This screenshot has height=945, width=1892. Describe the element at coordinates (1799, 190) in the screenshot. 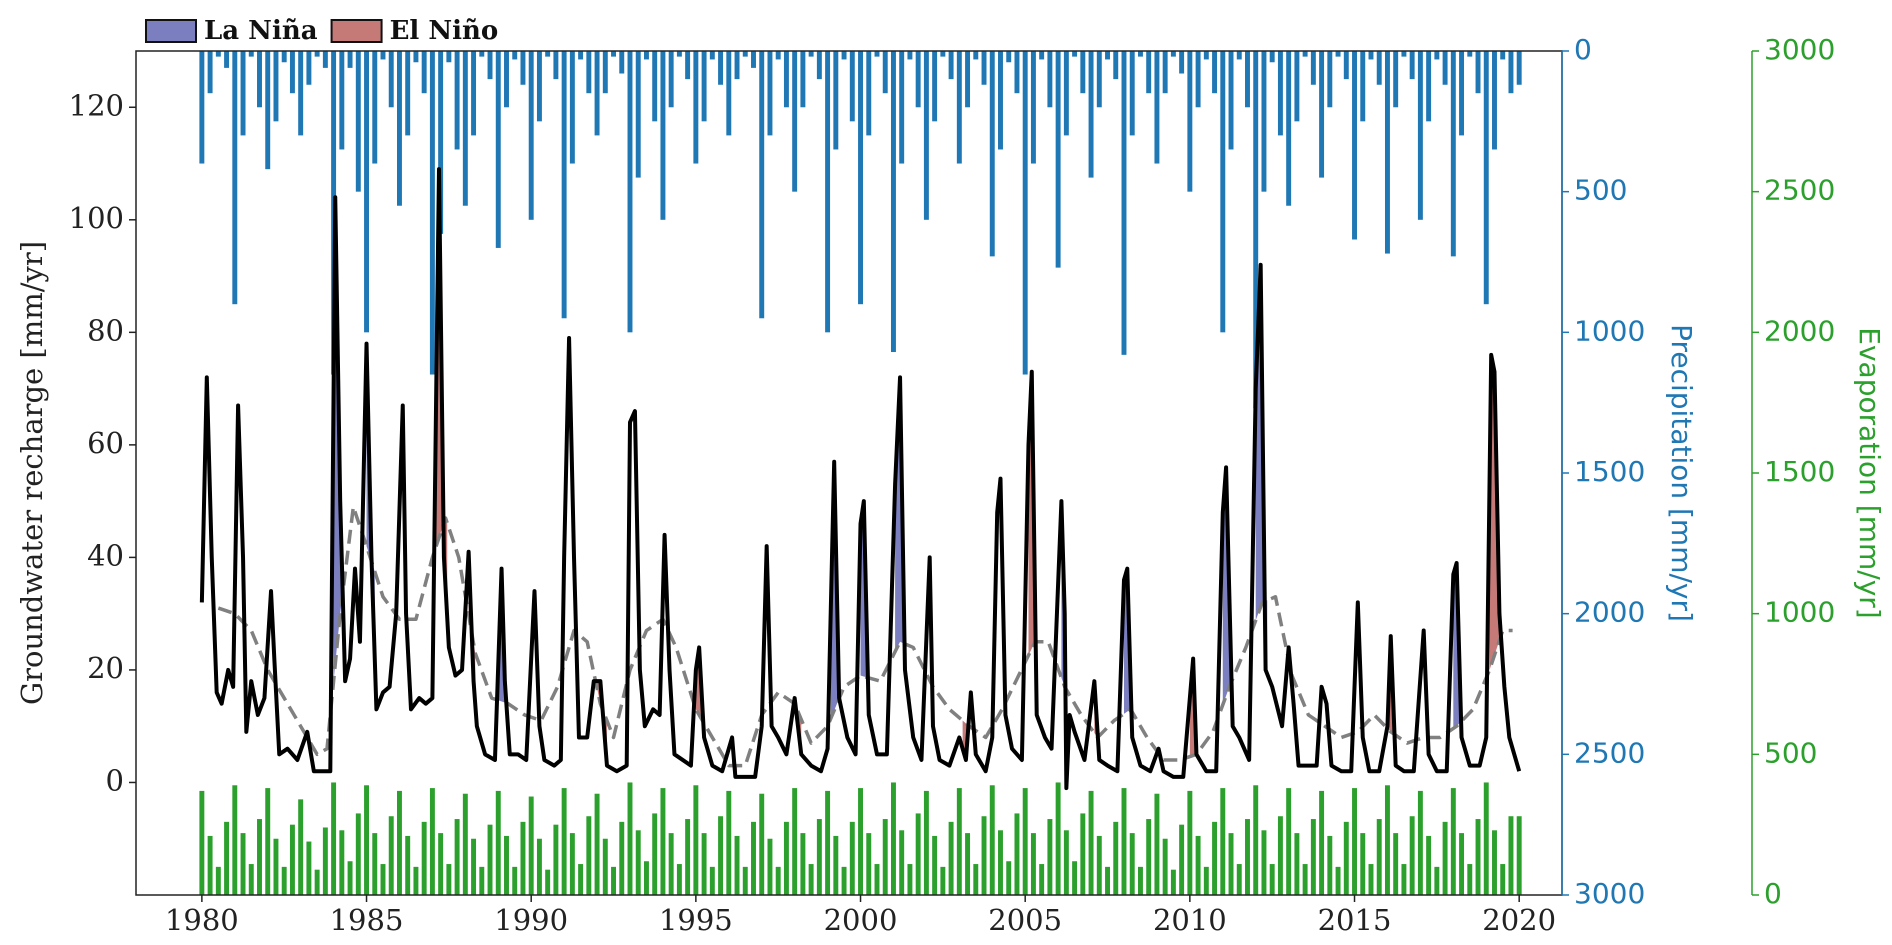

I see `y3-tick-label: 2500` at that location.